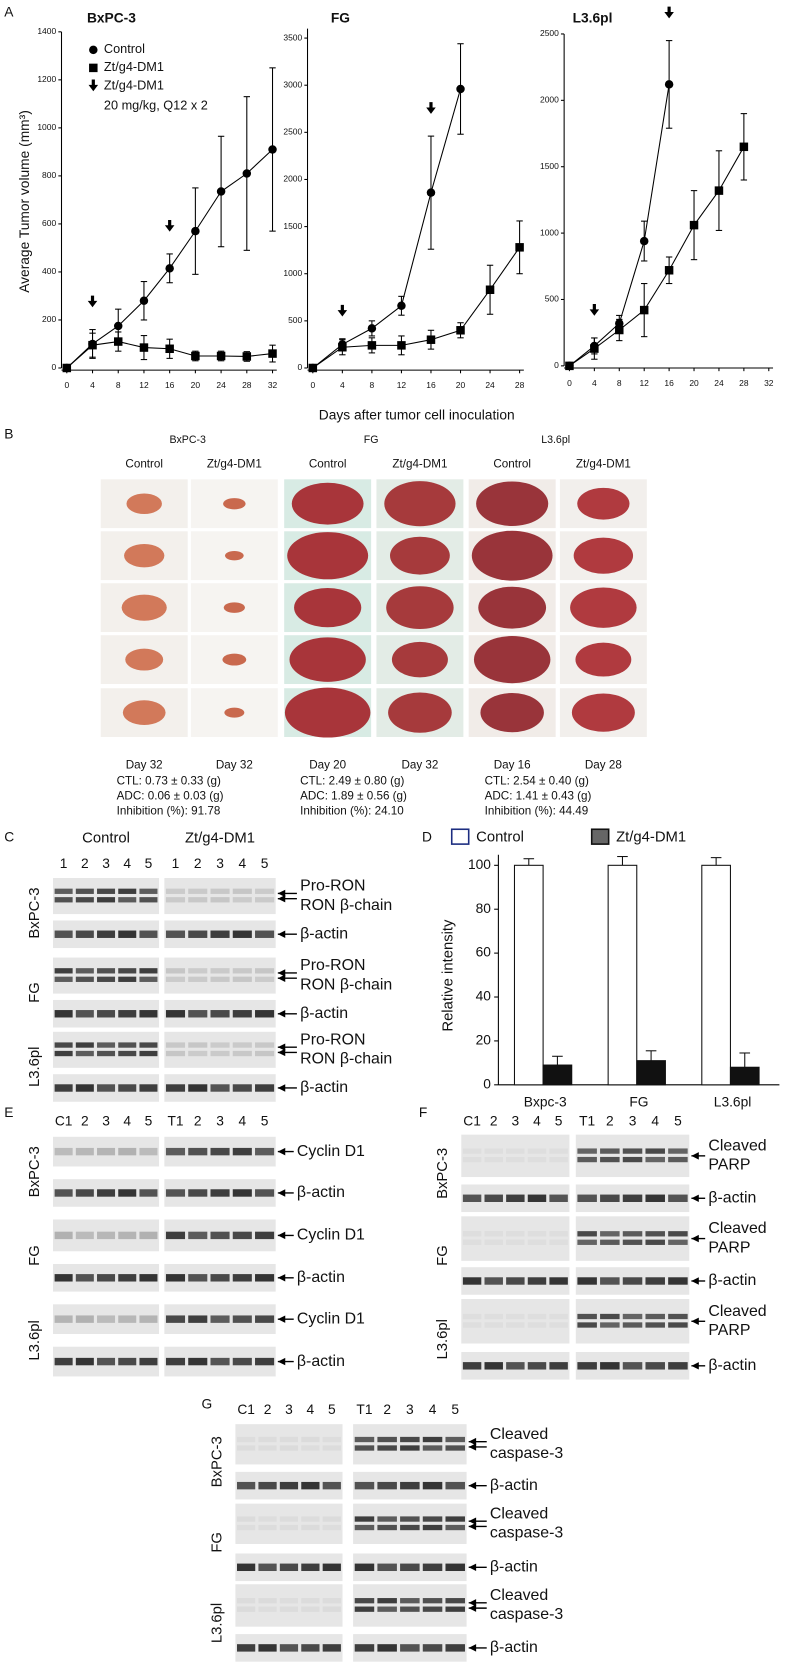 The height and width of the screenshot is (1667, 790). Describe the element at coordinates (644, 383) in the screenshot. I see `x-tick-label: 12` at that location.